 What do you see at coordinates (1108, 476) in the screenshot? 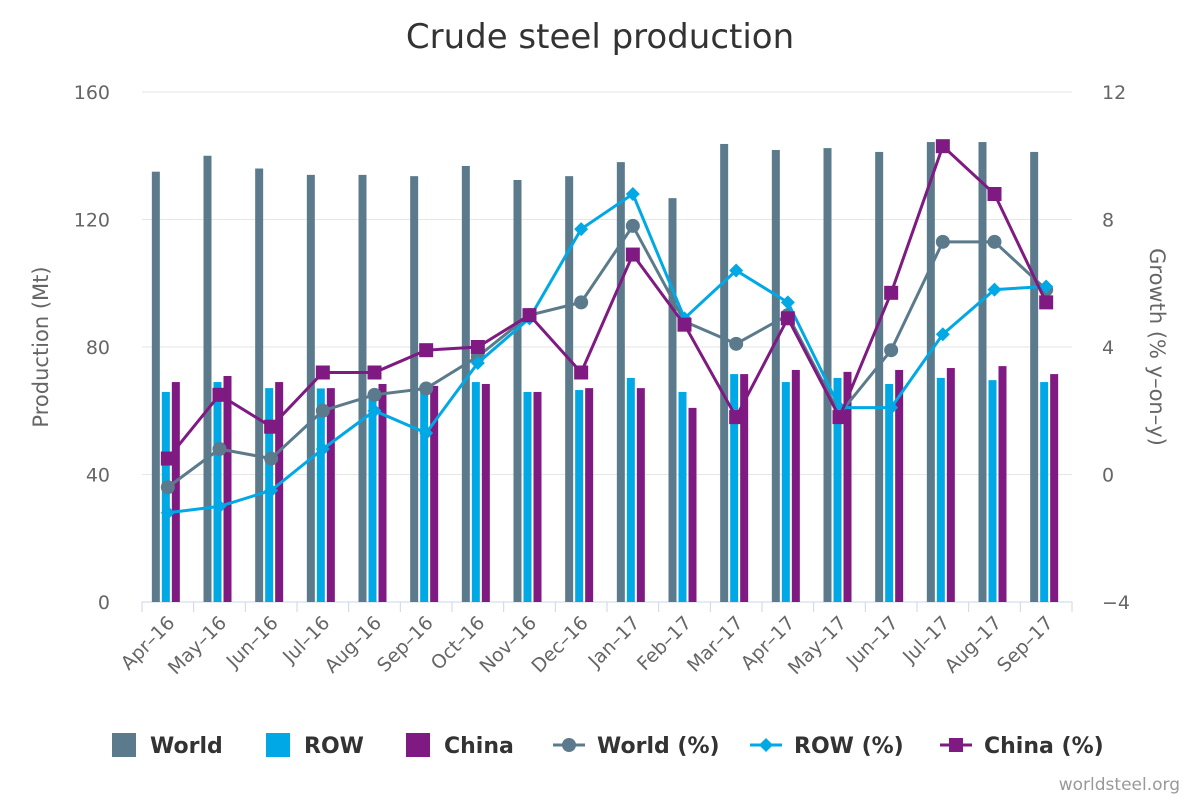
I see `y-right-tick-label: 0` at bounding box center [1108, 476].